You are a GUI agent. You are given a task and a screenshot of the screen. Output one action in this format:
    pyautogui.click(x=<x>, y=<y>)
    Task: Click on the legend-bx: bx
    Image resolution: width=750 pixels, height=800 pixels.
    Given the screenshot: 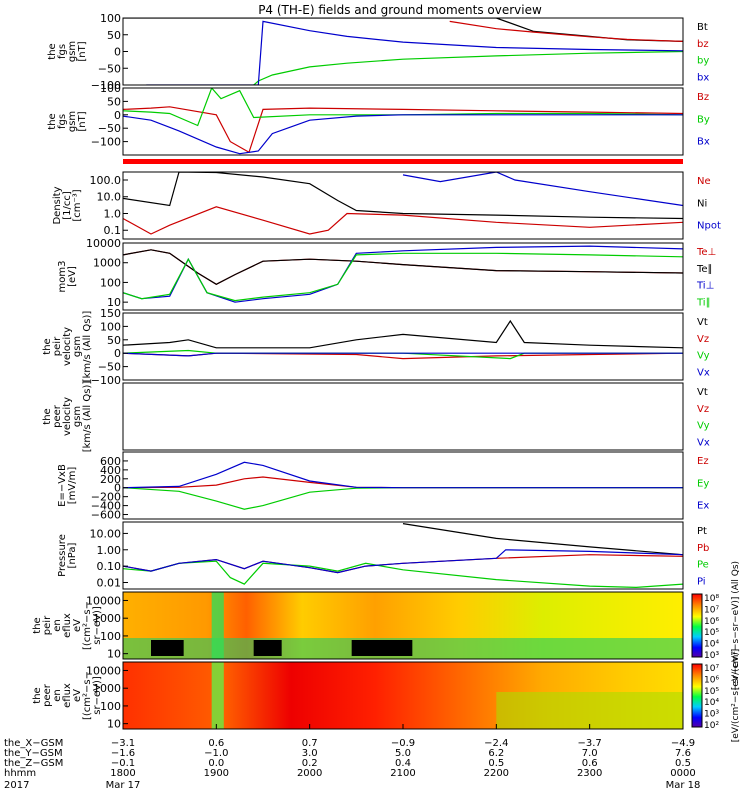 What is the action you would take?
    pyautogui.click(x=703, y=77)
    